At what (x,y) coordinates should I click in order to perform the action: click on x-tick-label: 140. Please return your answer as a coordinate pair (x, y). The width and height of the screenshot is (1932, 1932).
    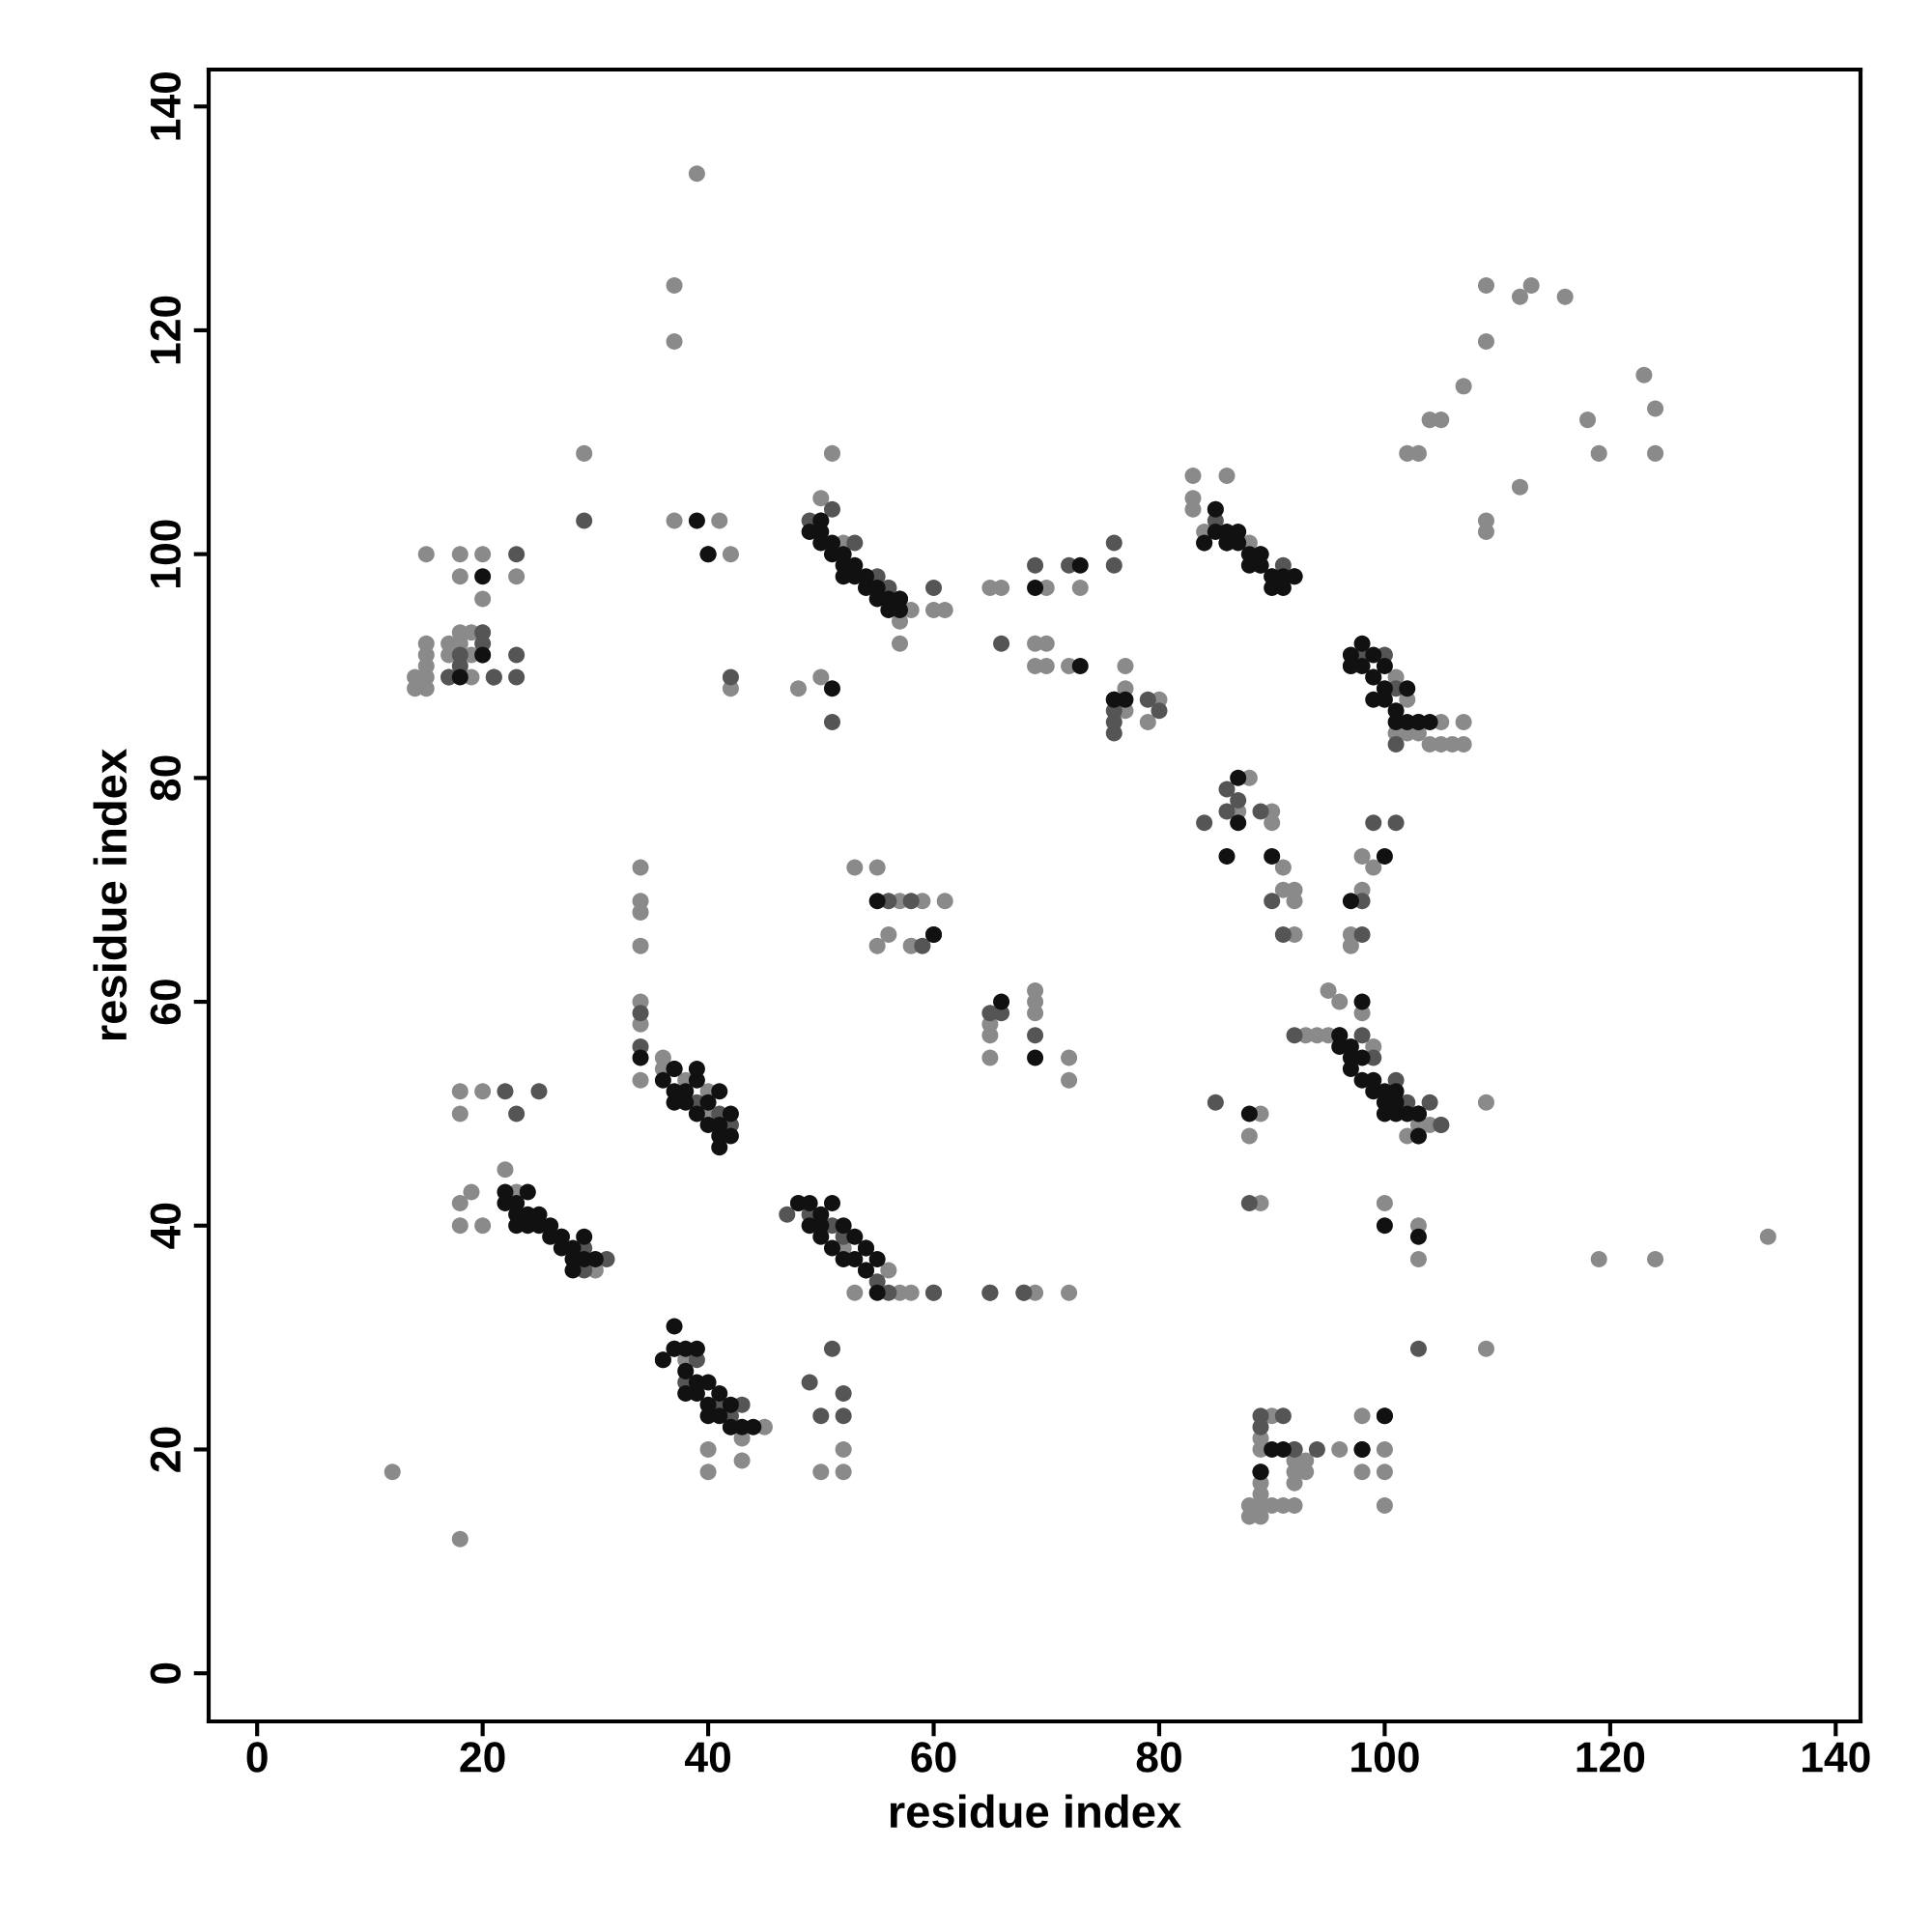
    Looking at the image, I should click on (1836, 1757).